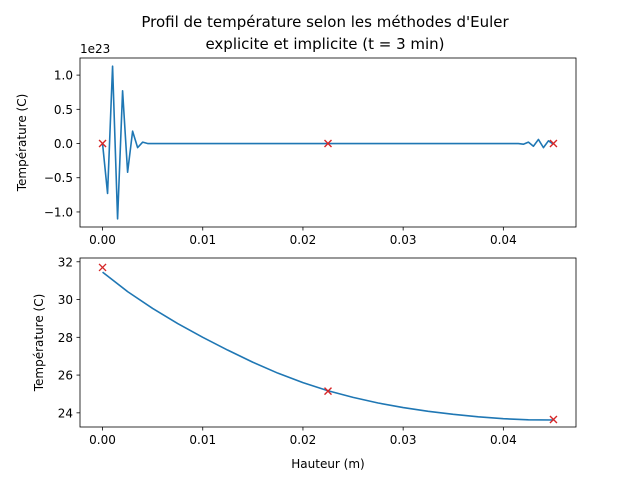 The height and width of the screenshot is (484, 640). I want to click on panel-implicit-x-tick-label: 0.01, so click(202, 440).